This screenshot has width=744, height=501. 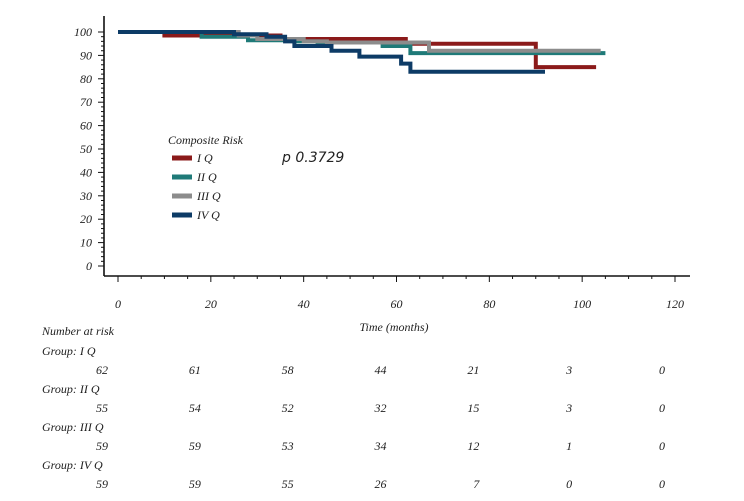 I want to click on risk-count: 61, so click(x=195, y=370).